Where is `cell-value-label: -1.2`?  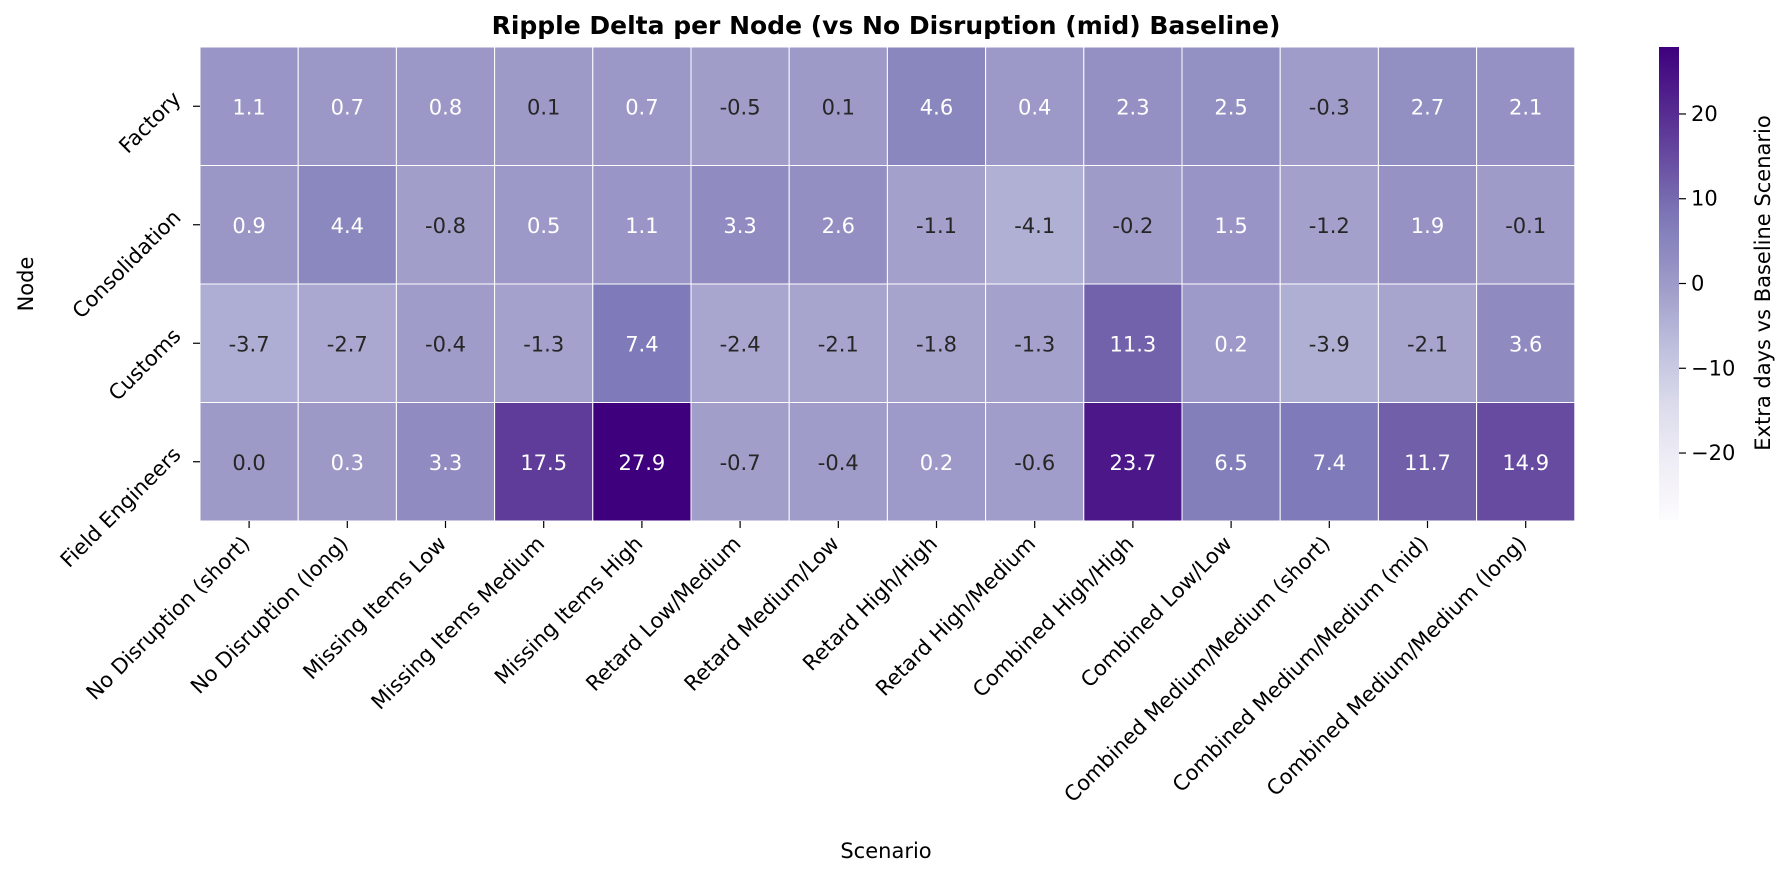
cell-value-label: -1.2 is located at coordinates (1329, 226).